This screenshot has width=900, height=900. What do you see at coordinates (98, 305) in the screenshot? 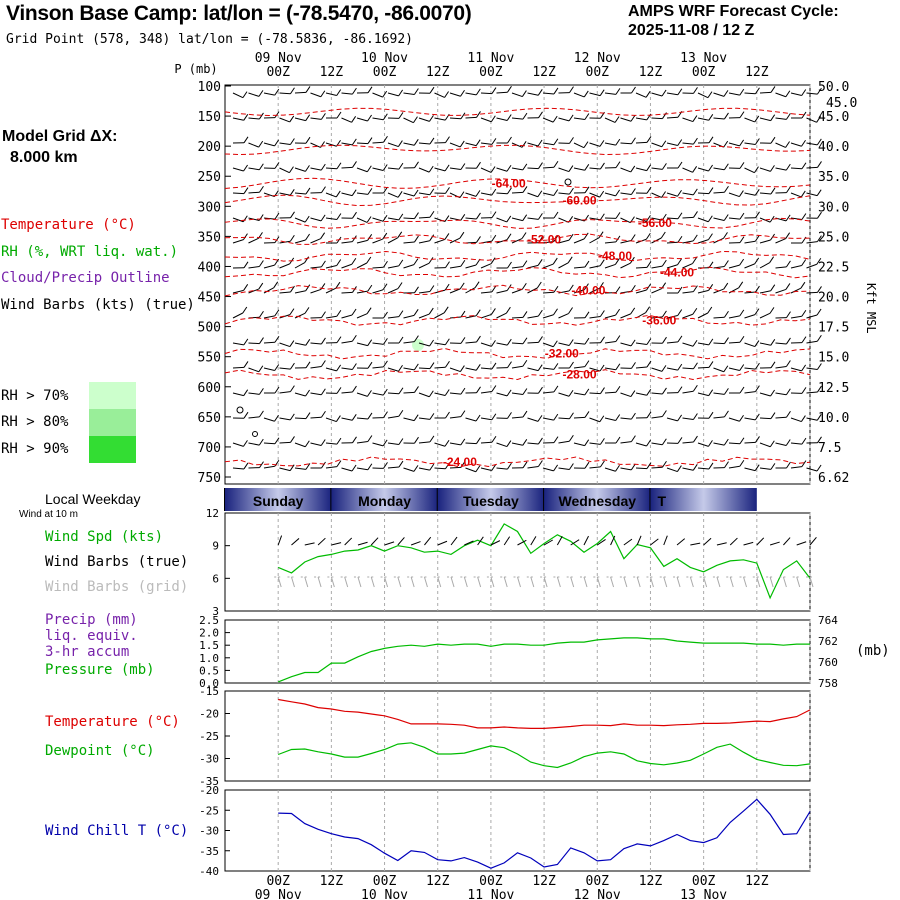
I see `wind-barbs-legend: Wind Barbs (kts) (true)` at bounding box center [98, 305].